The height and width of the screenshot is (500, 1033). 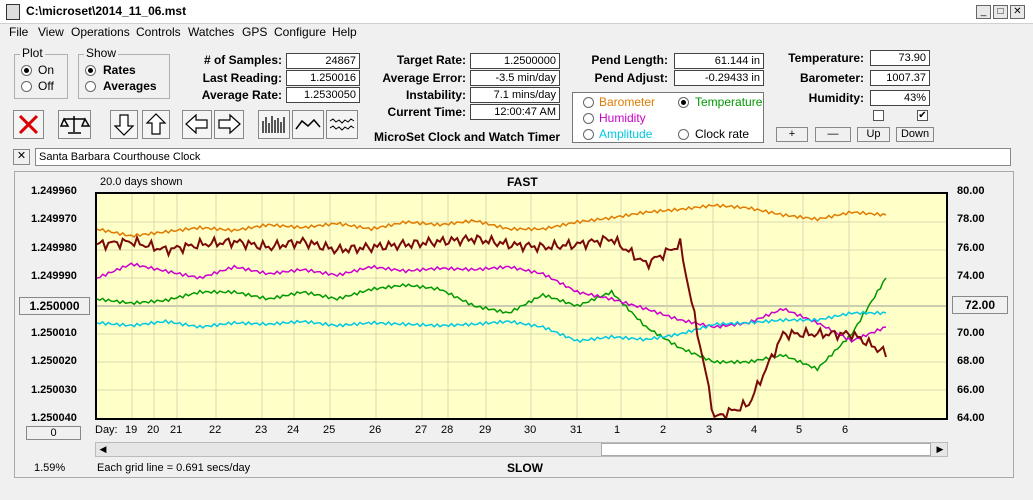 What do you see at coordinates (26, 70) in the screenshot?
I see `plot-on-radio` at bounding box center [26, 70].